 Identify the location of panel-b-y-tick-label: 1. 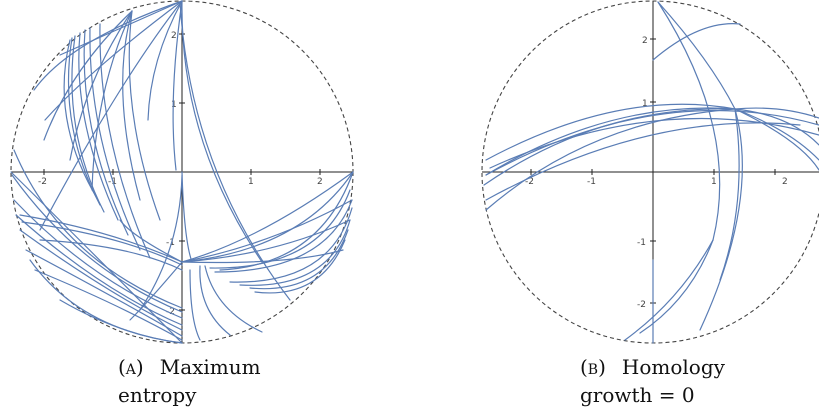
(645, 104).